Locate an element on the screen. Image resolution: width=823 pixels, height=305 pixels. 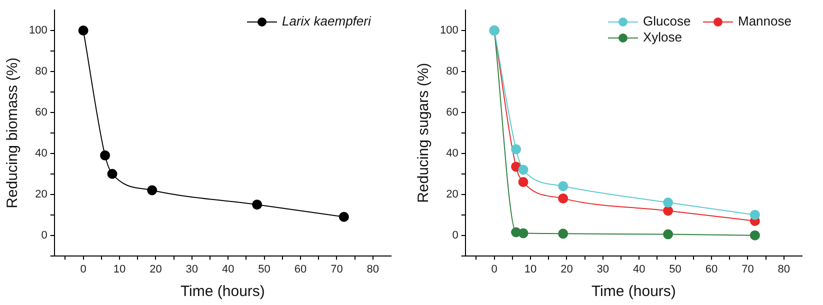
legend-label: Glucose is located at coordinates (667, 21).